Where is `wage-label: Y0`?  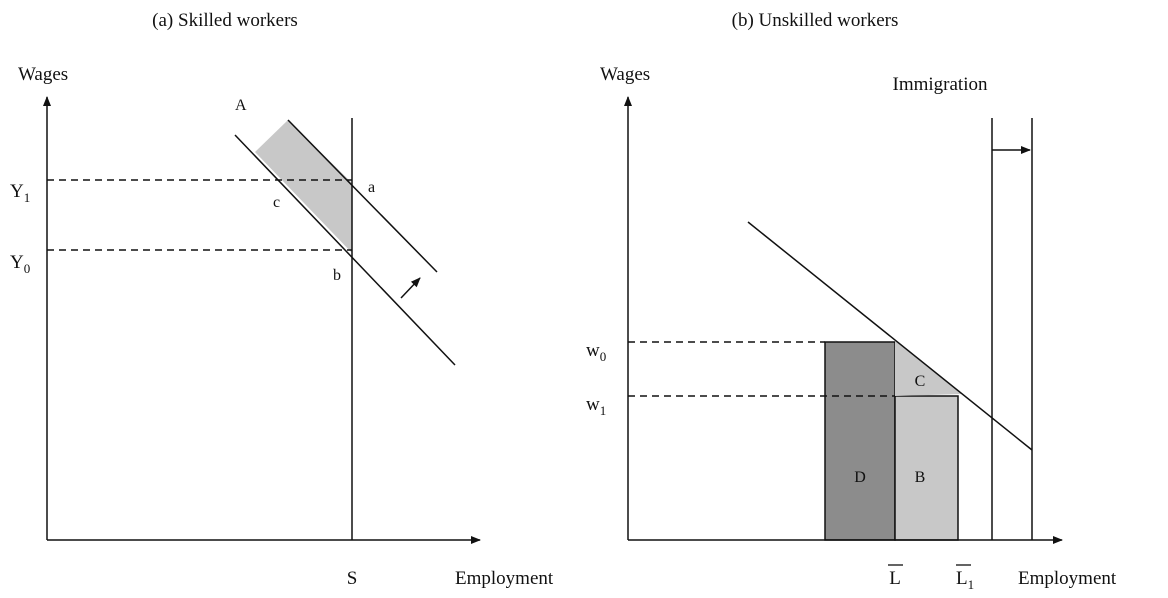 wage-label: Y0 is located at coordinates (20, 264).